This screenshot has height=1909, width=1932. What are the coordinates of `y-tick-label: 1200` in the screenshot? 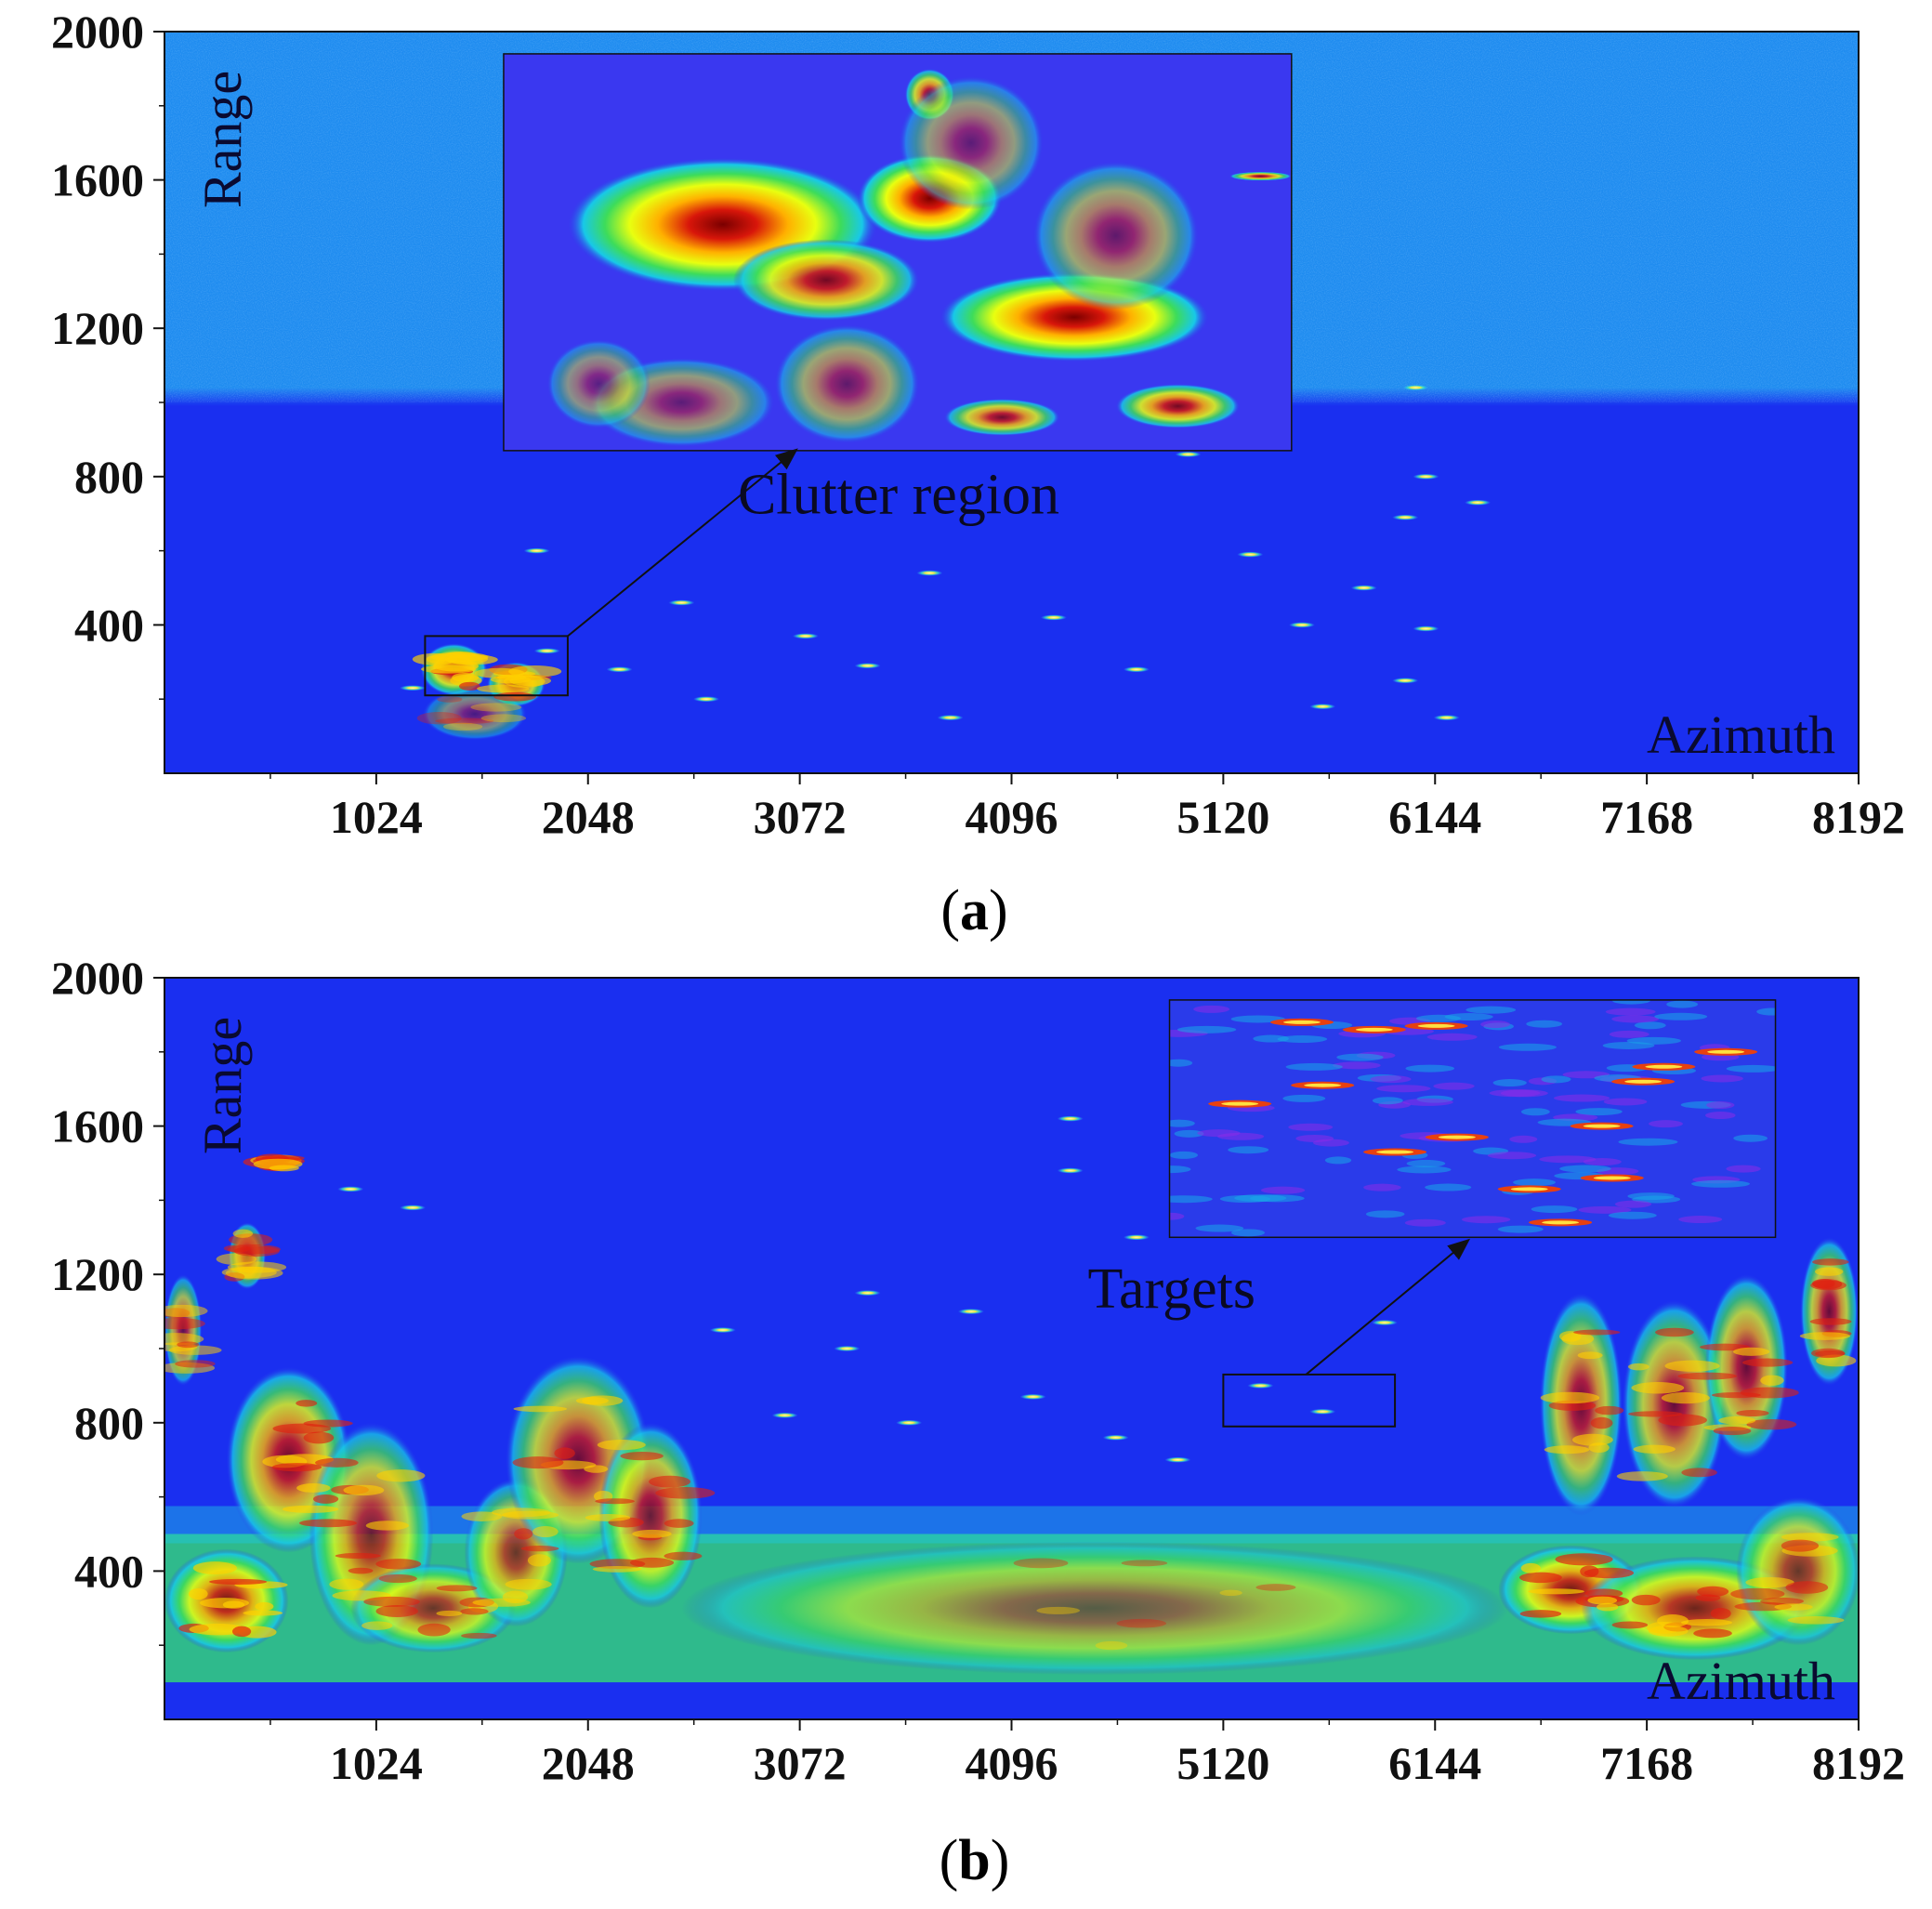 It's located at (97, 328).